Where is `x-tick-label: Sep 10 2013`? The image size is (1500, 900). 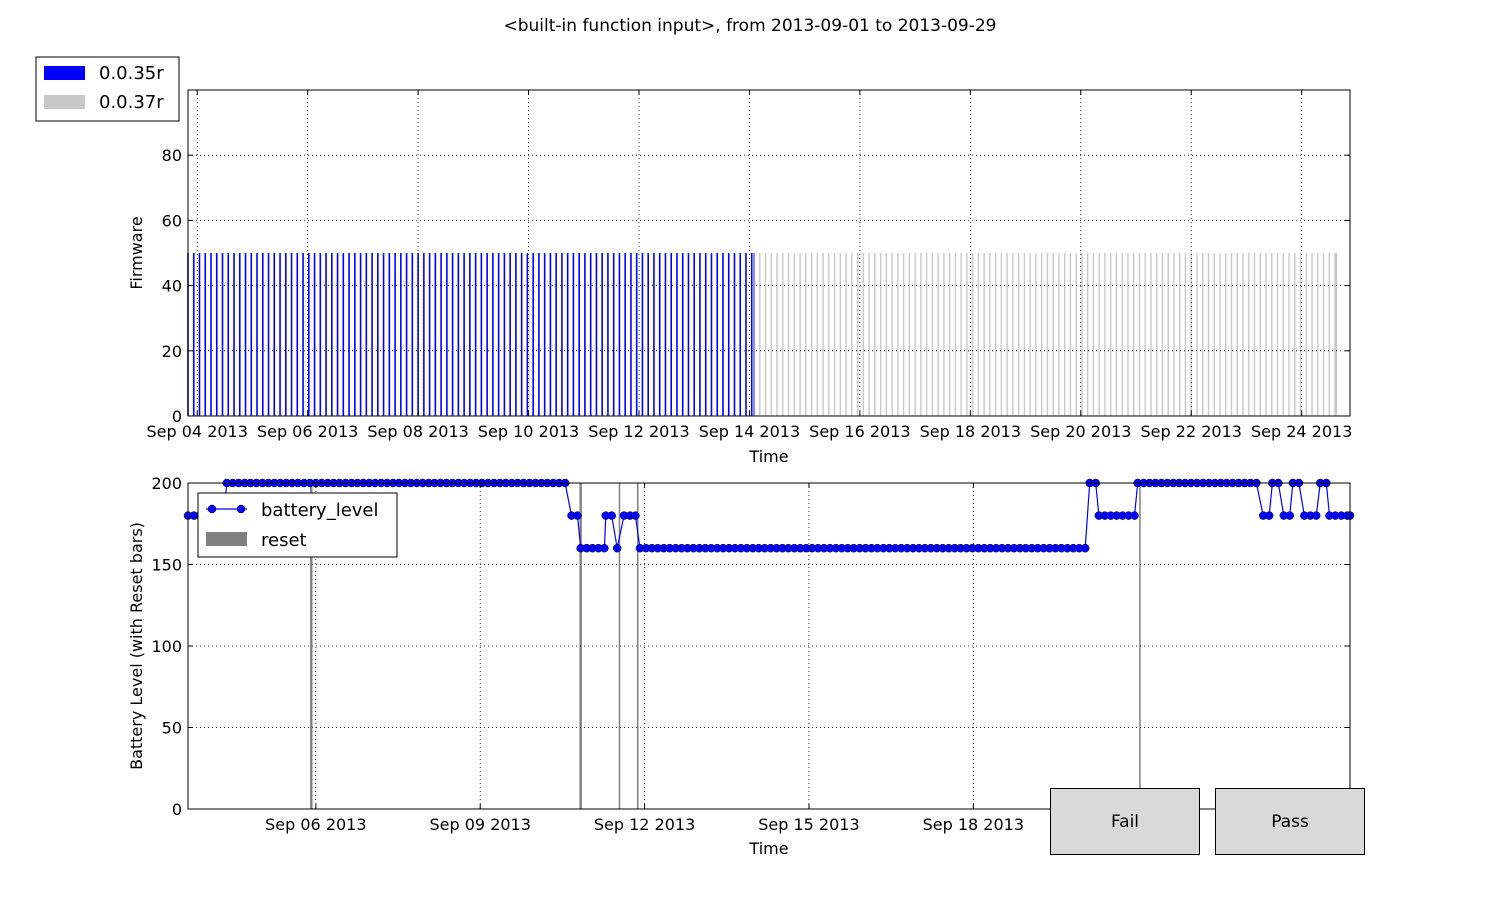 x-tick-label: Sep 10 2013 is located at coordinates (528, 431).